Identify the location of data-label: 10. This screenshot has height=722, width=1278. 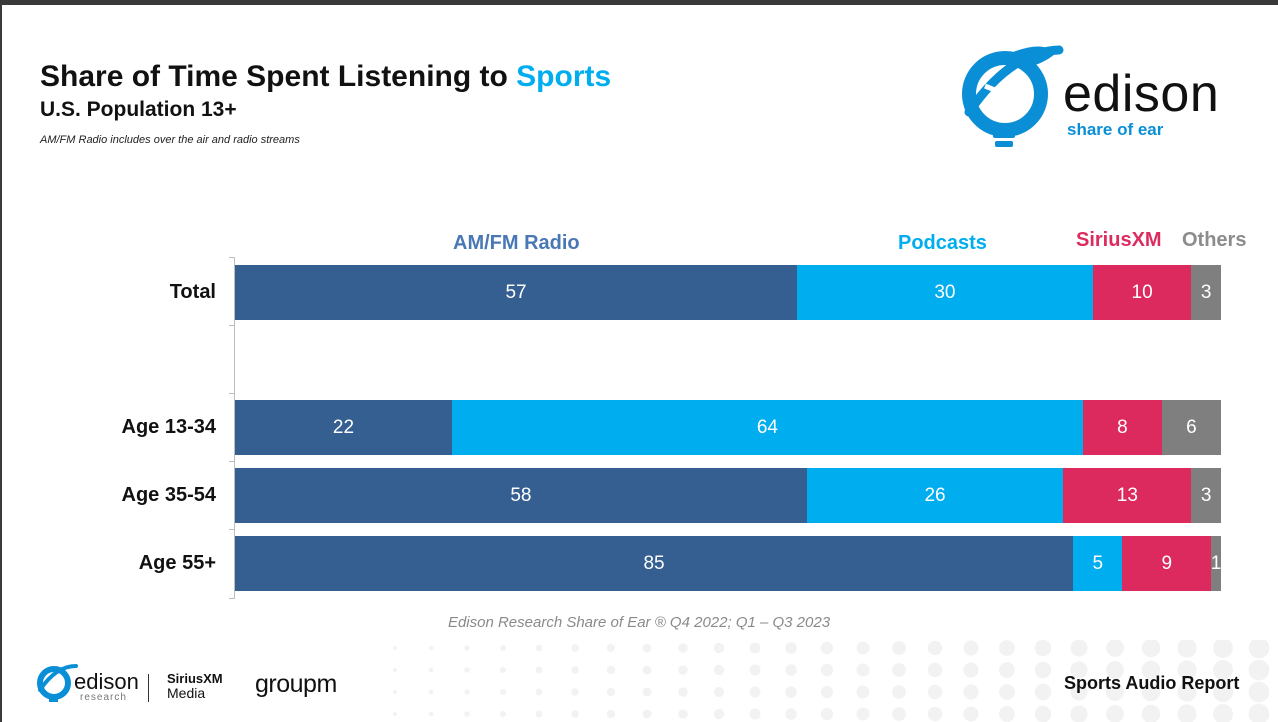
(1142, 292).